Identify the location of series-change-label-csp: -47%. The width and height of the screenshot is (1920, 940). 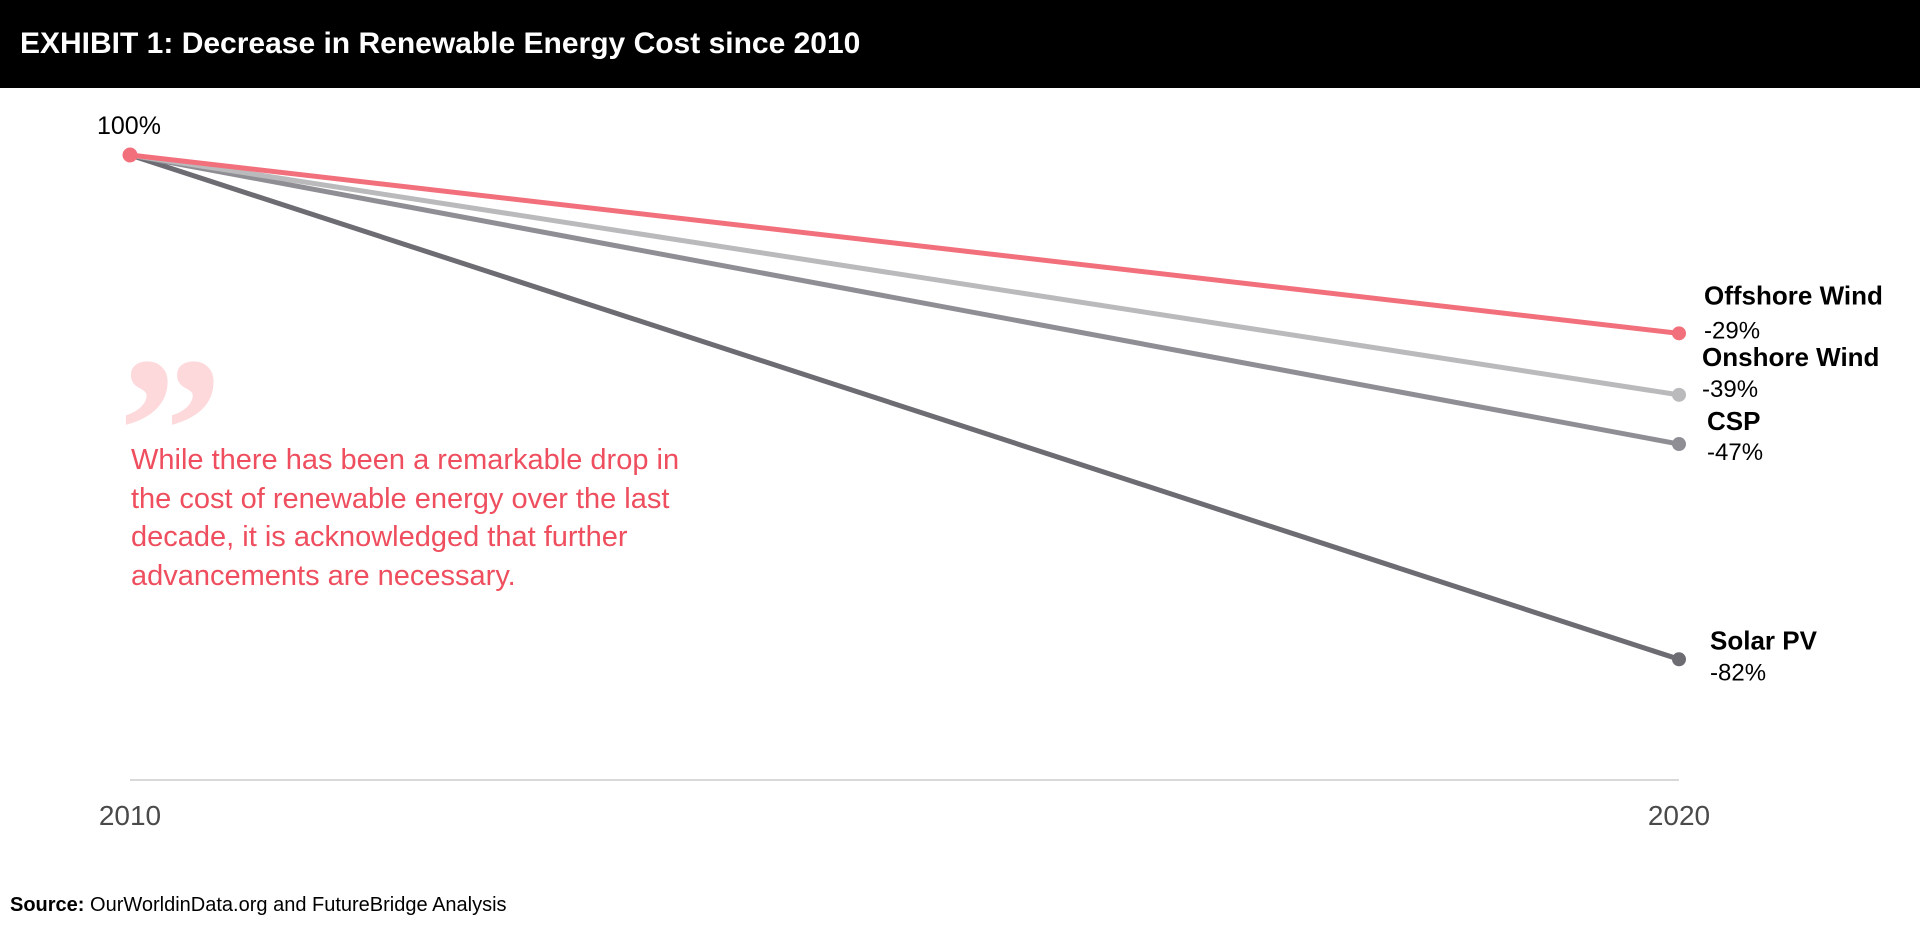
(1735, 452).